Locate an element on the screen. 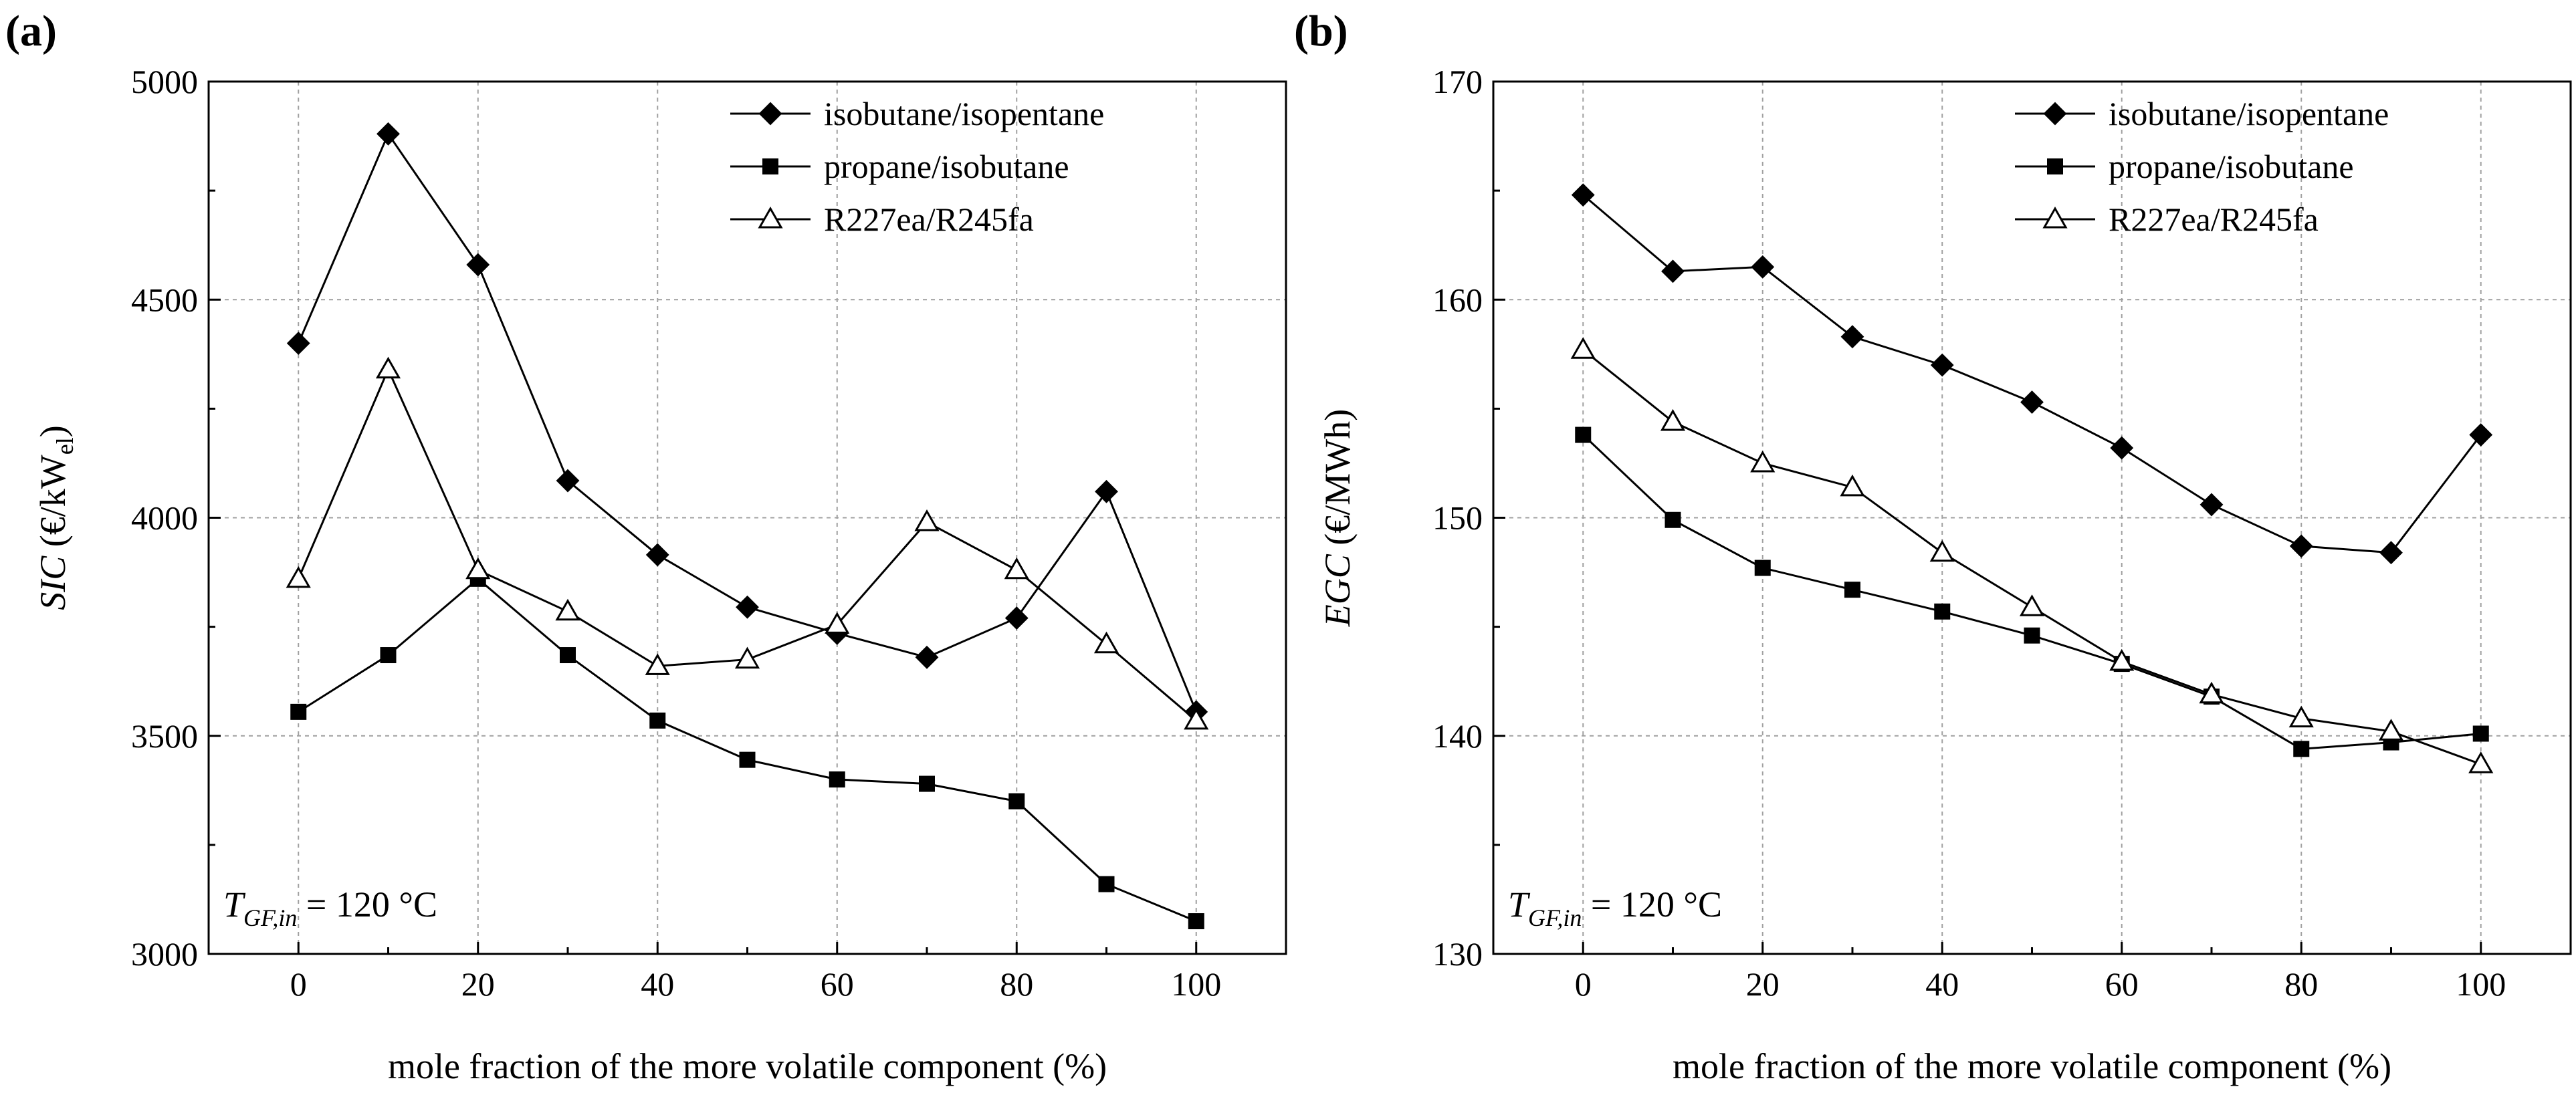 The image size is (2576, 1105). temperature-annotation: TGF,in = 120 °C is located at coordinates (330, 907).